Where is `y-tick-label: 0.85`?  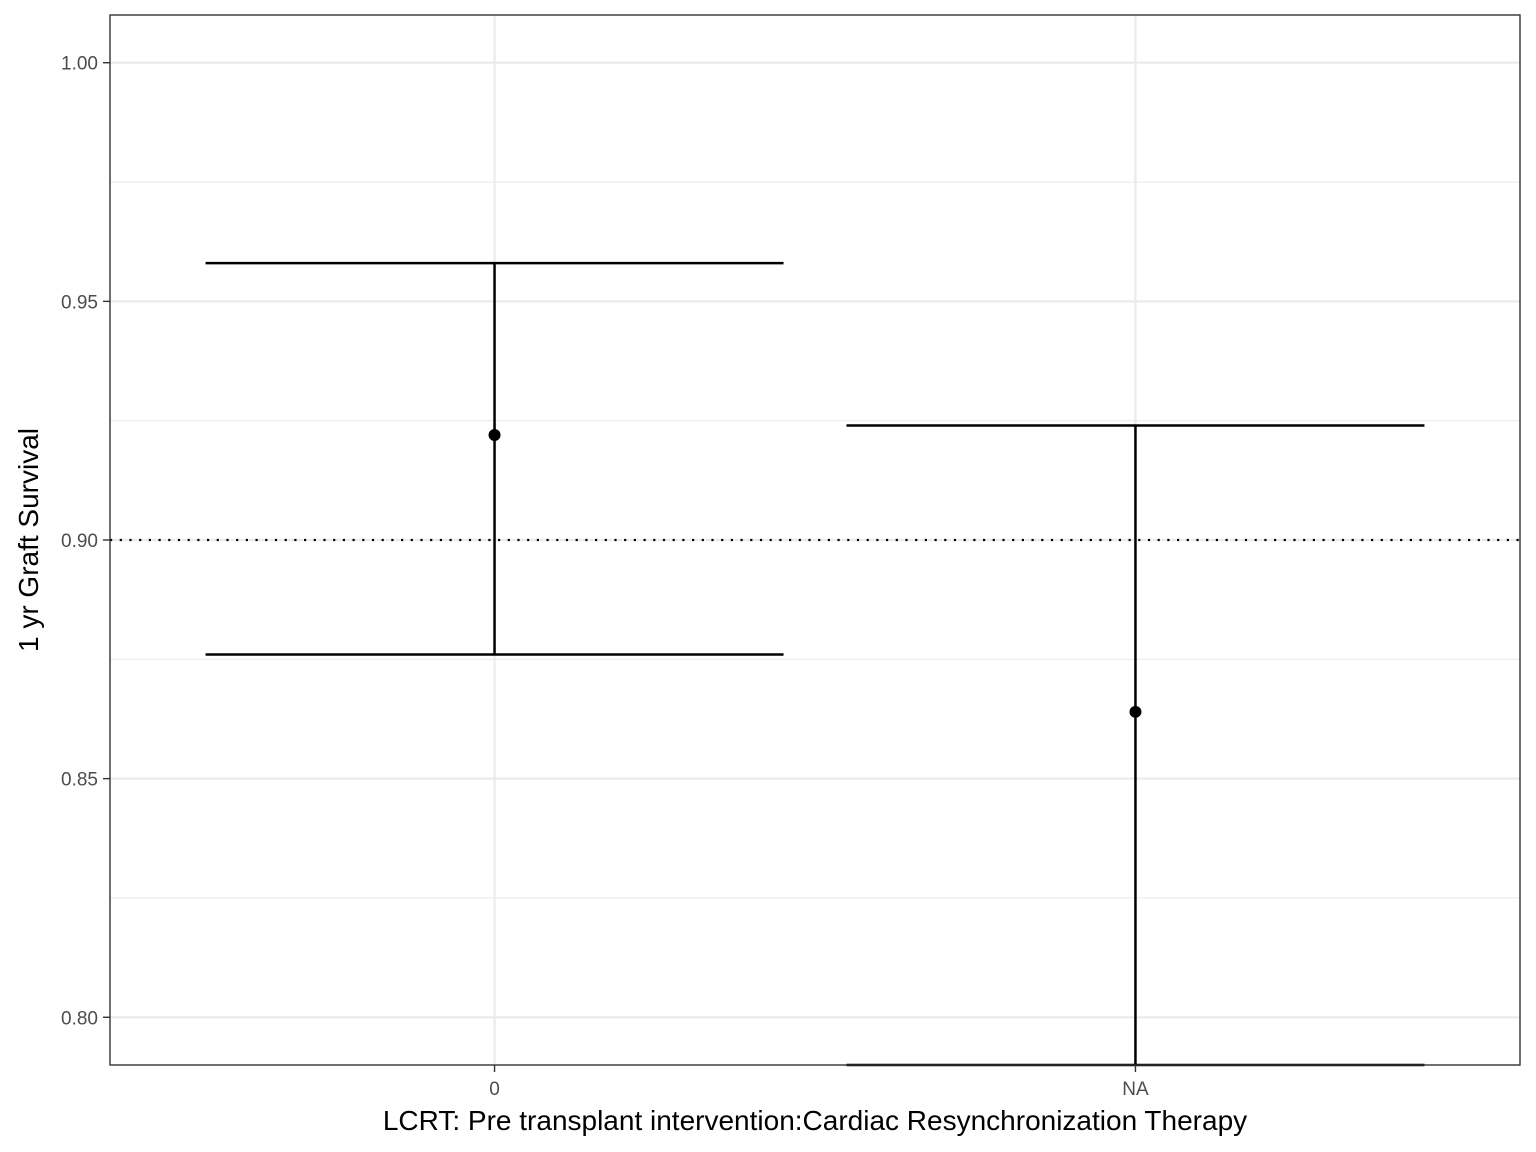
y-tick-label: 0.85 is located at coordinates (79, 780).